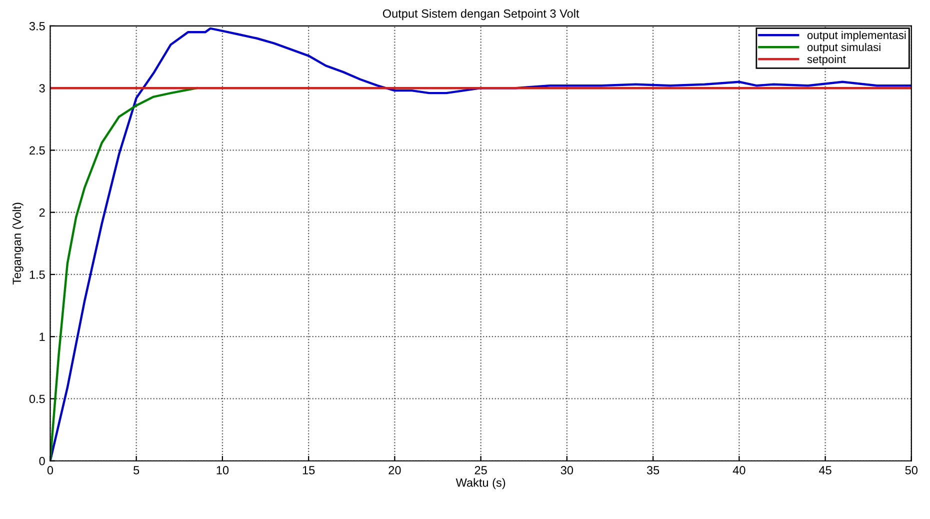 The image size is (930, 519). I want to click on y-tick-label: 3, so click(42, 88).